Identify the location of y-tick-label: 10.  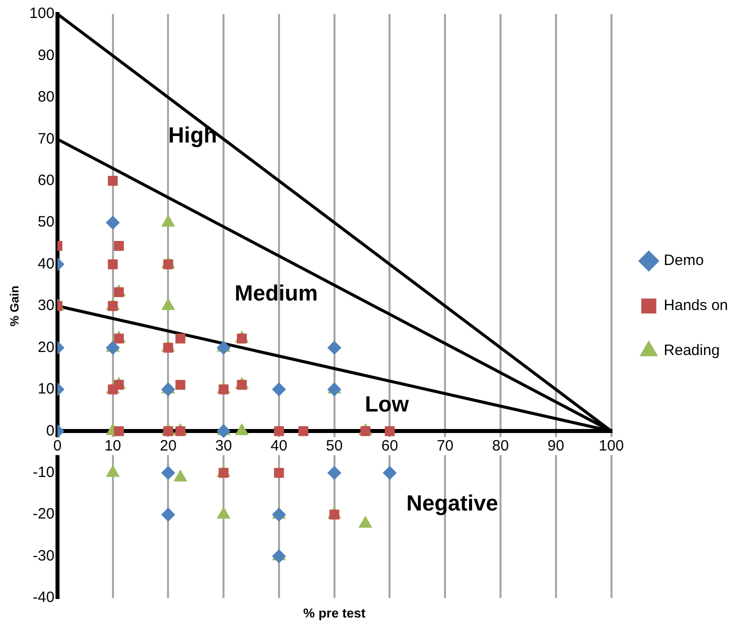
(46, 389).